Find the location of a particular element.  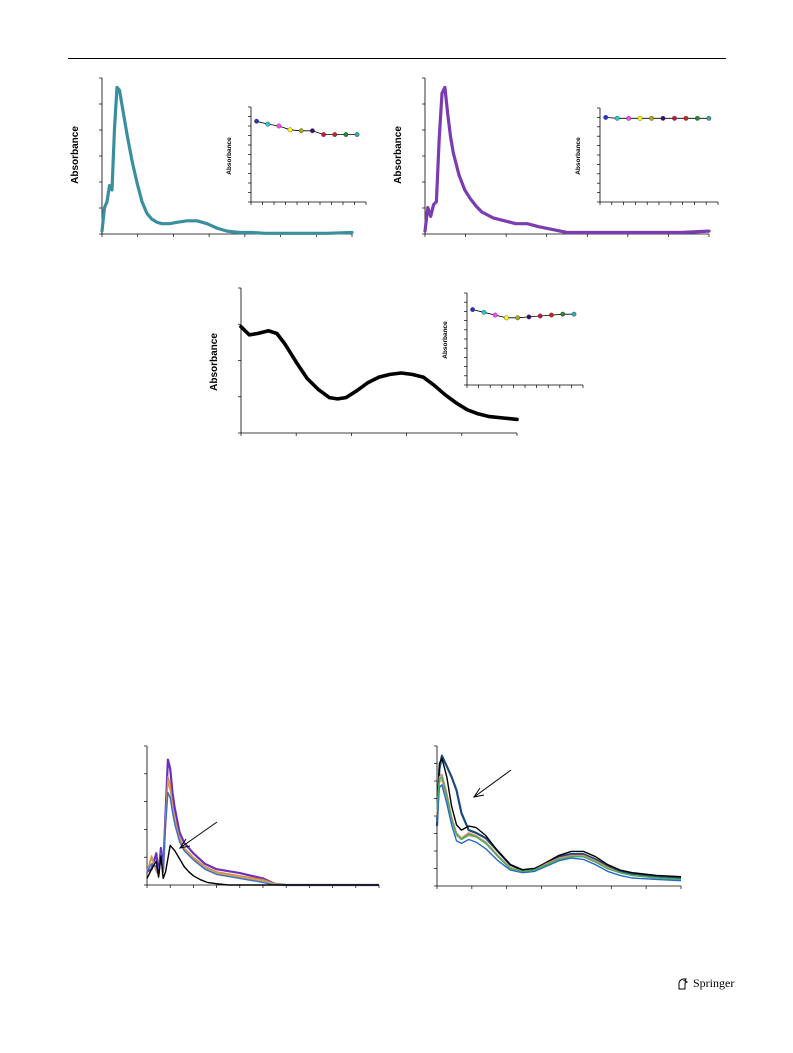

header-rule is located at coordinates (397, 58).